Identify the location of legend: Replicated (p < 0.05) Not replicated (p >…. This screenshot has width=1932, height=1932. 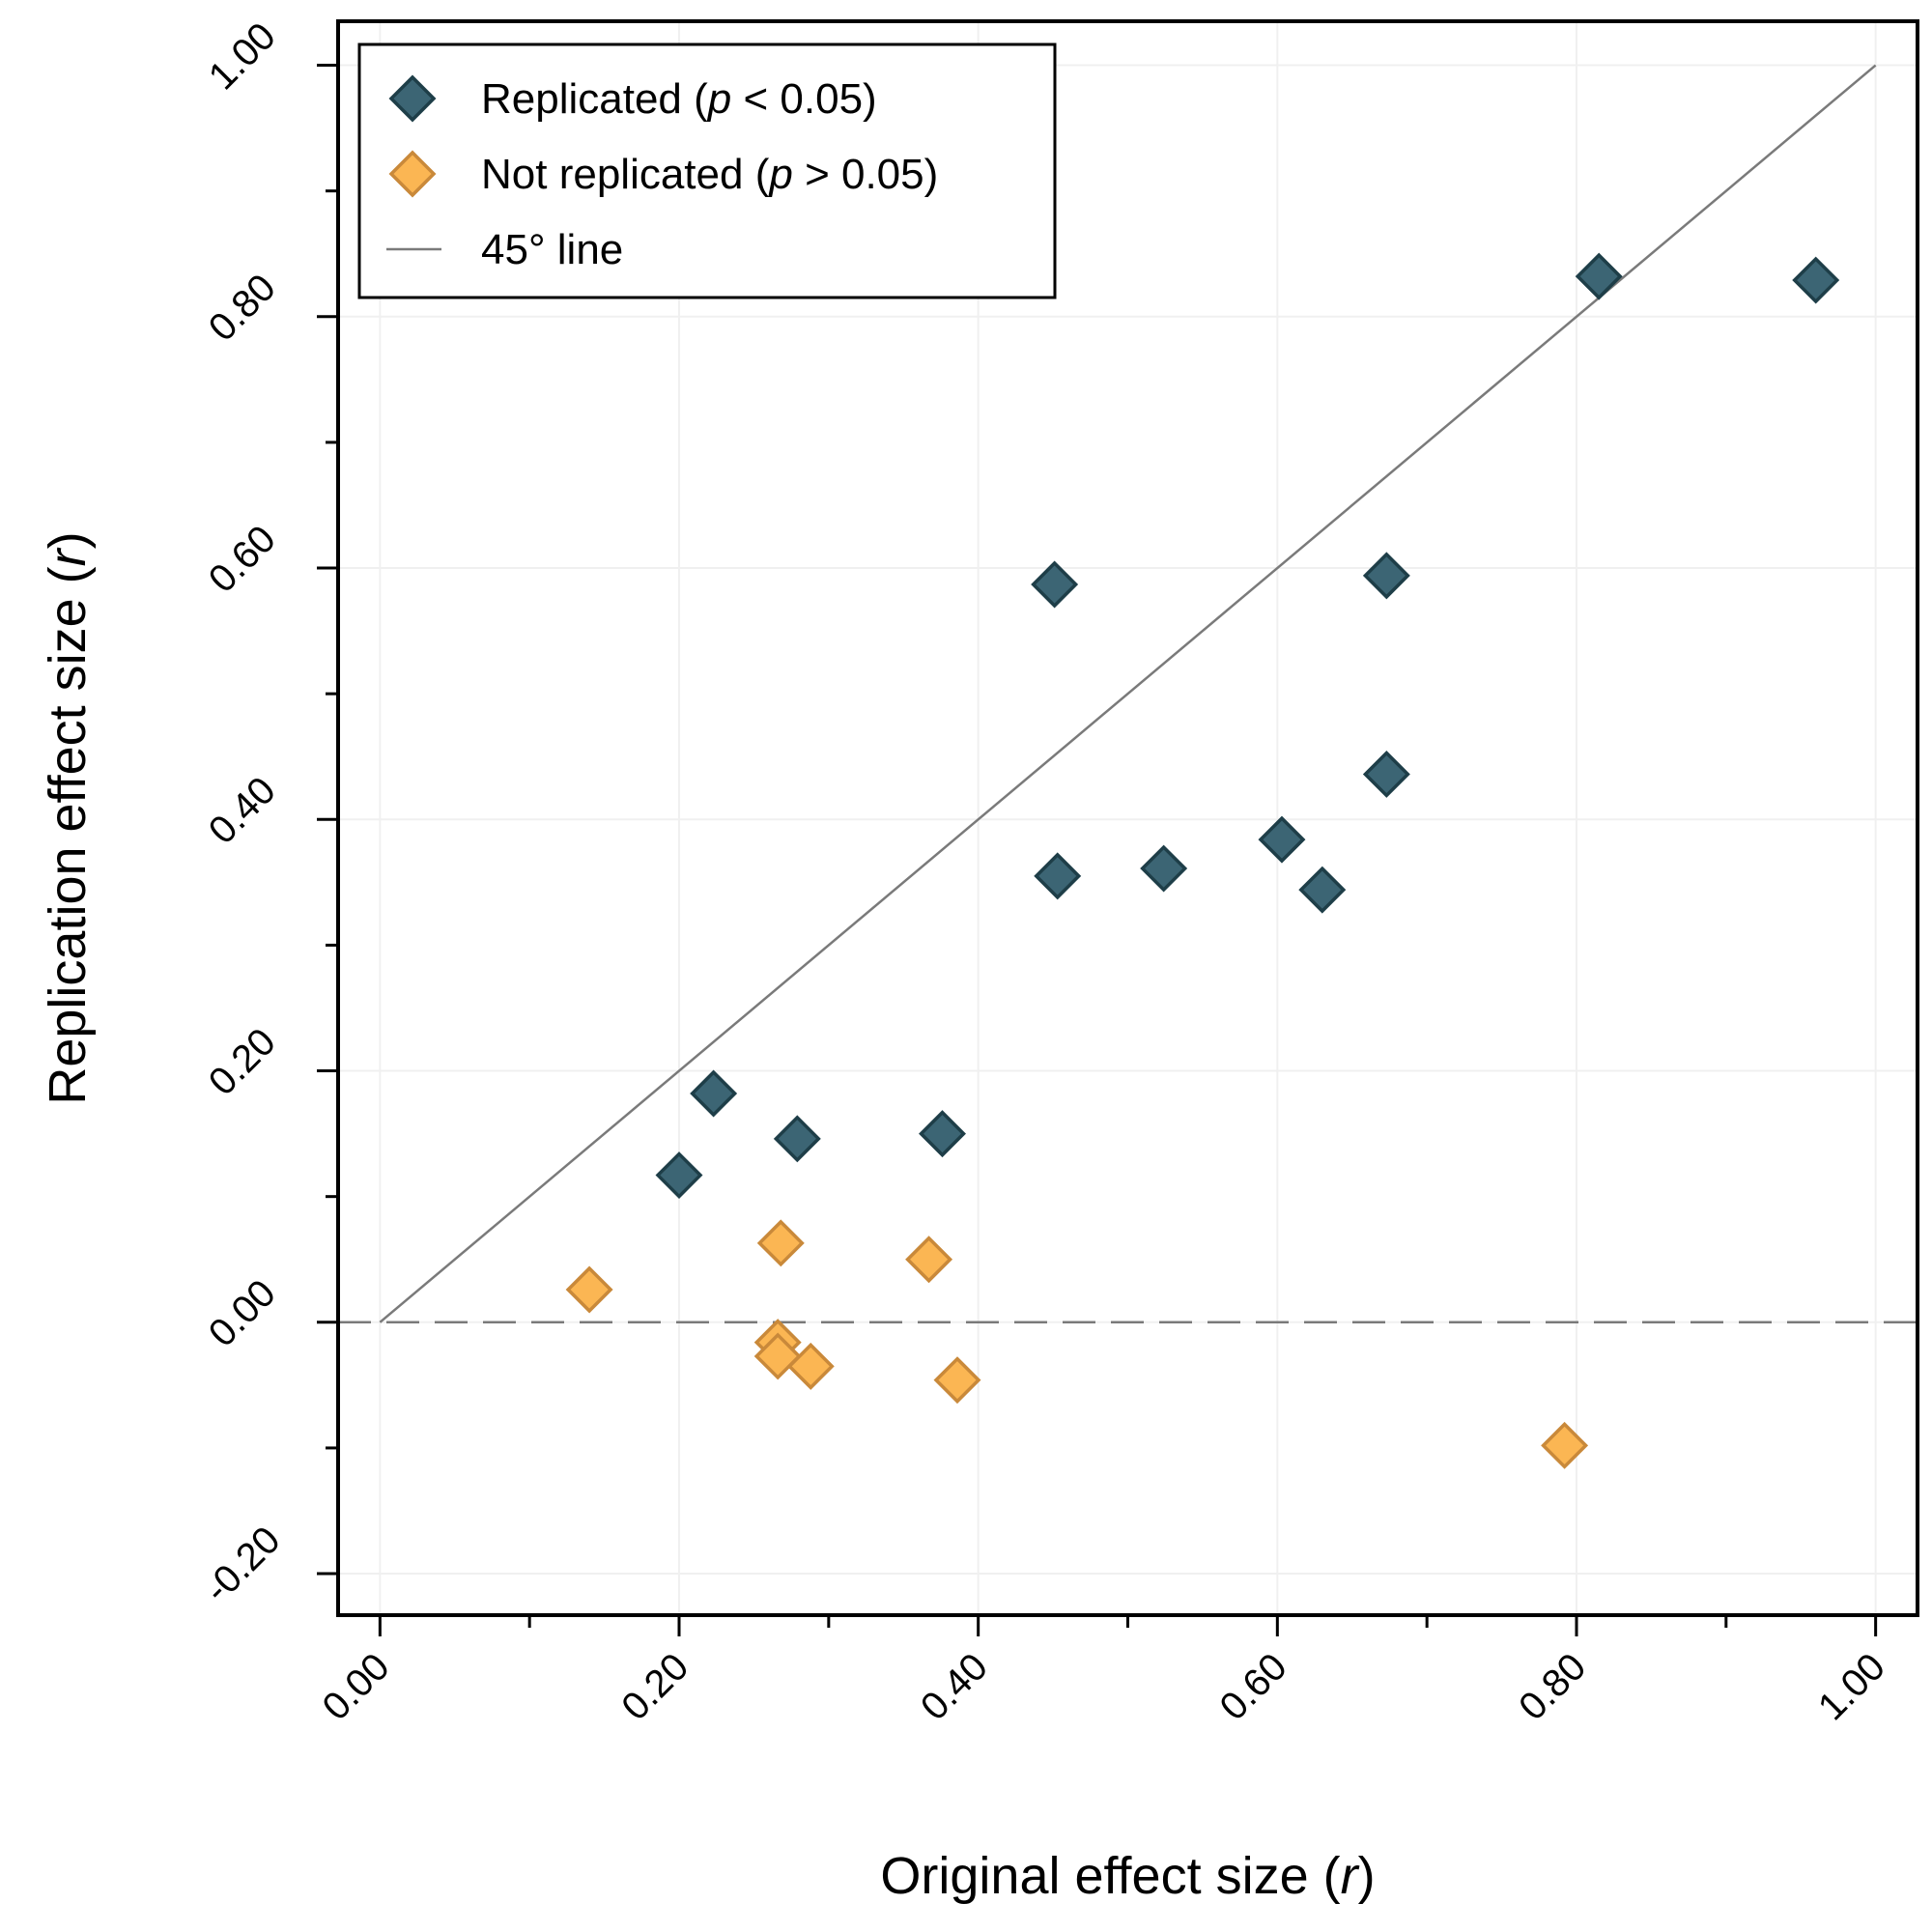
(707, 171).